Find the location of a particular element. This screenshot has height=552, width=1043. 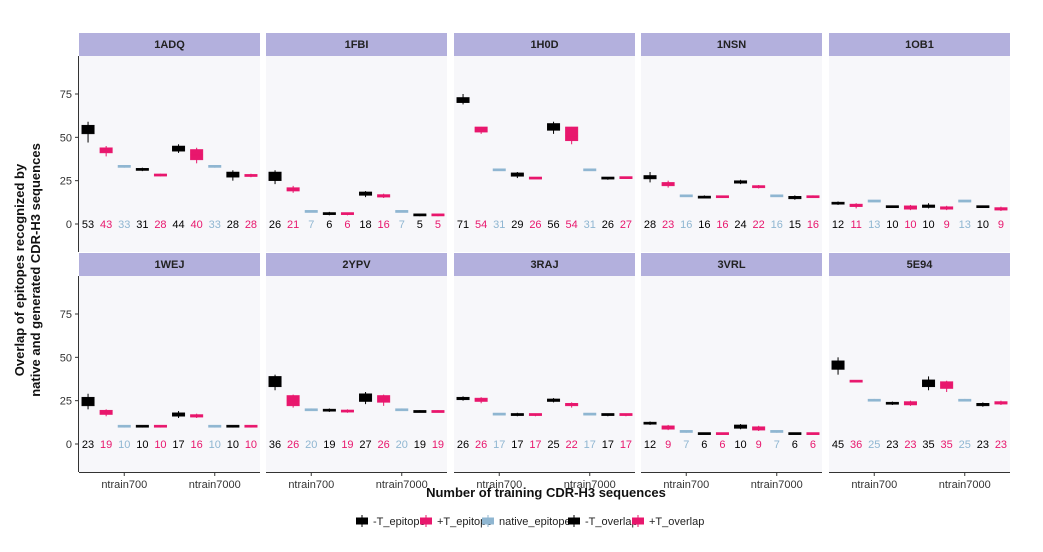

box--T_overlap-ntrain7000: 17 is located at coordinates (608, 432).